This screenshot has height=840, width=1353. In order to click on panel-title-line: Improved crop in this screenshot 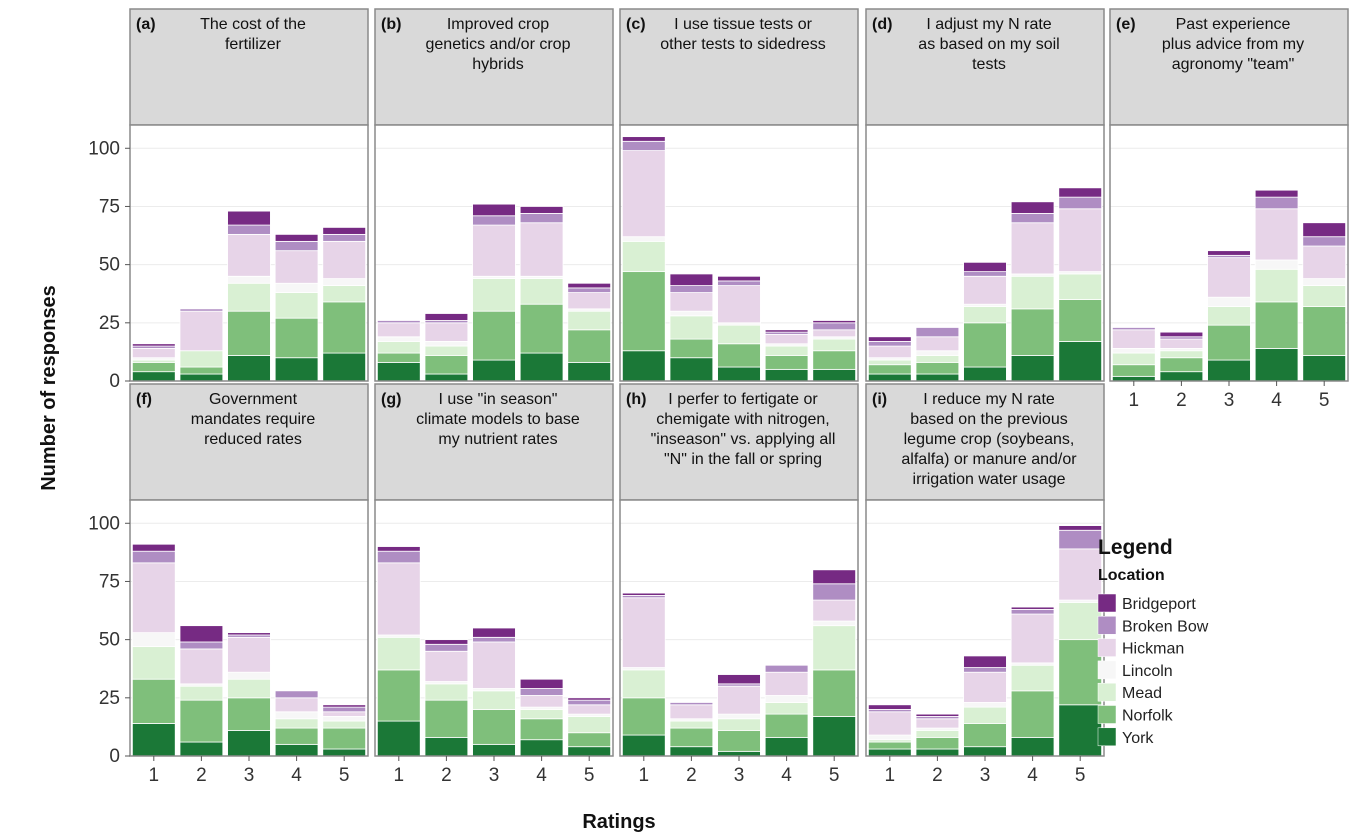, I will do `click(498, 24)`.